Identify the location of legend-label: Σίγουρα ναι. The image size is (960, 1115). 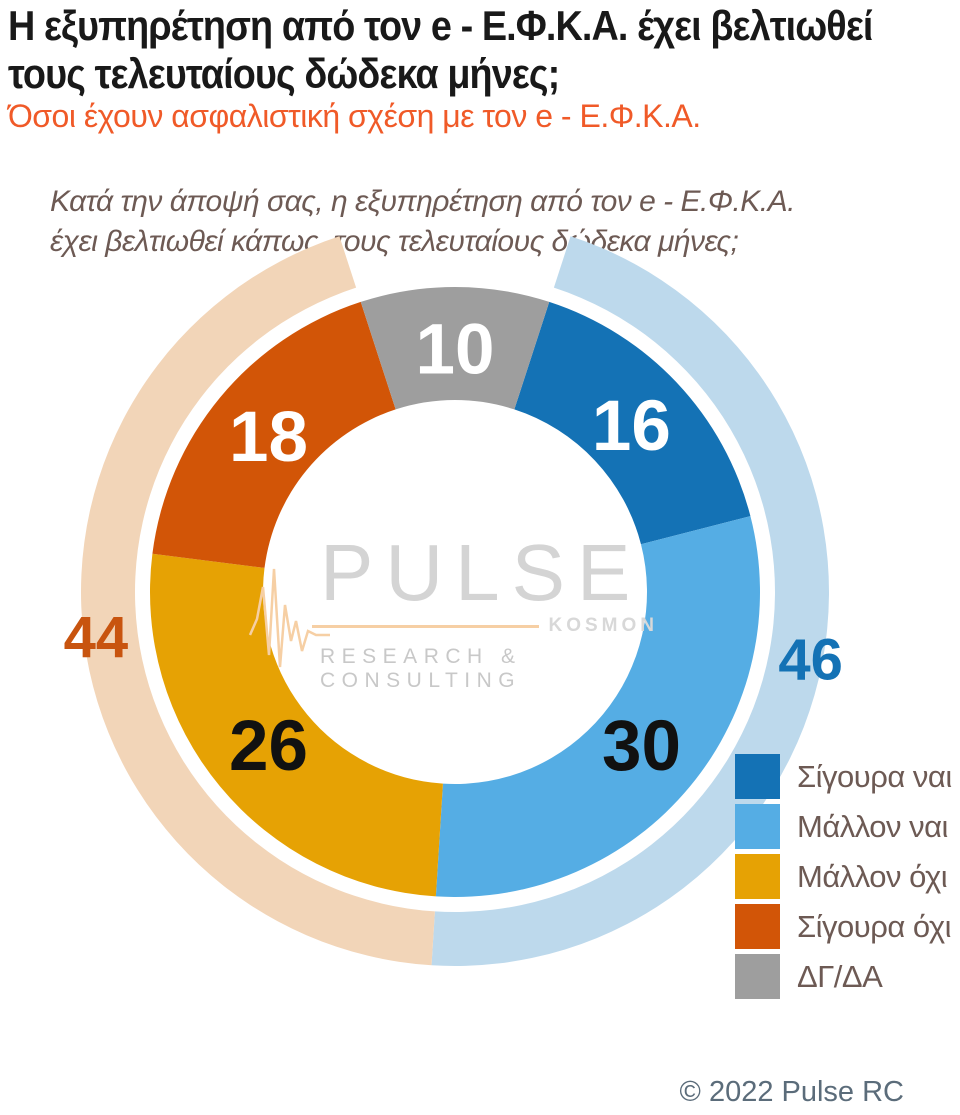
(874, 776).